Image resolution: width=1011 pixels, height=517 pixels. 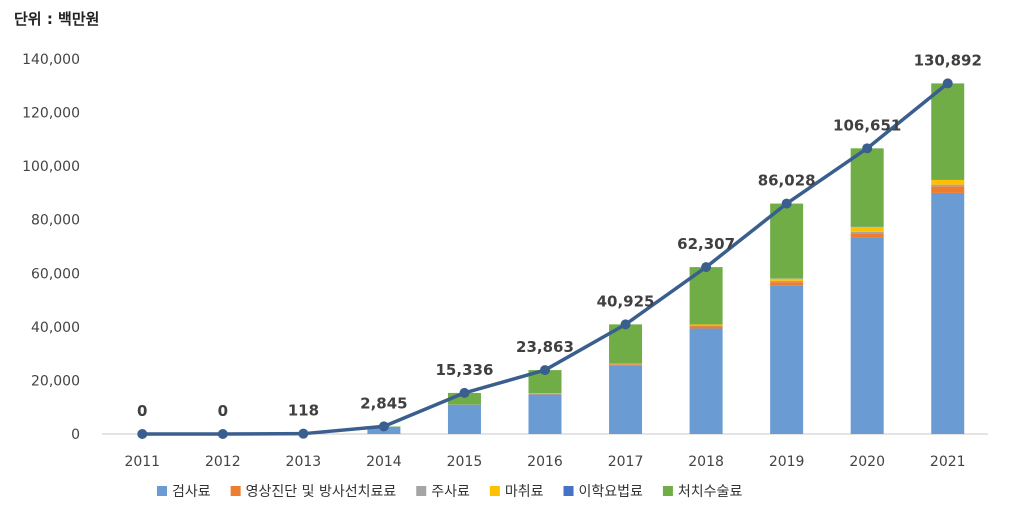 I want to click on legend-label: 마취료, so click(x=524, y=492).